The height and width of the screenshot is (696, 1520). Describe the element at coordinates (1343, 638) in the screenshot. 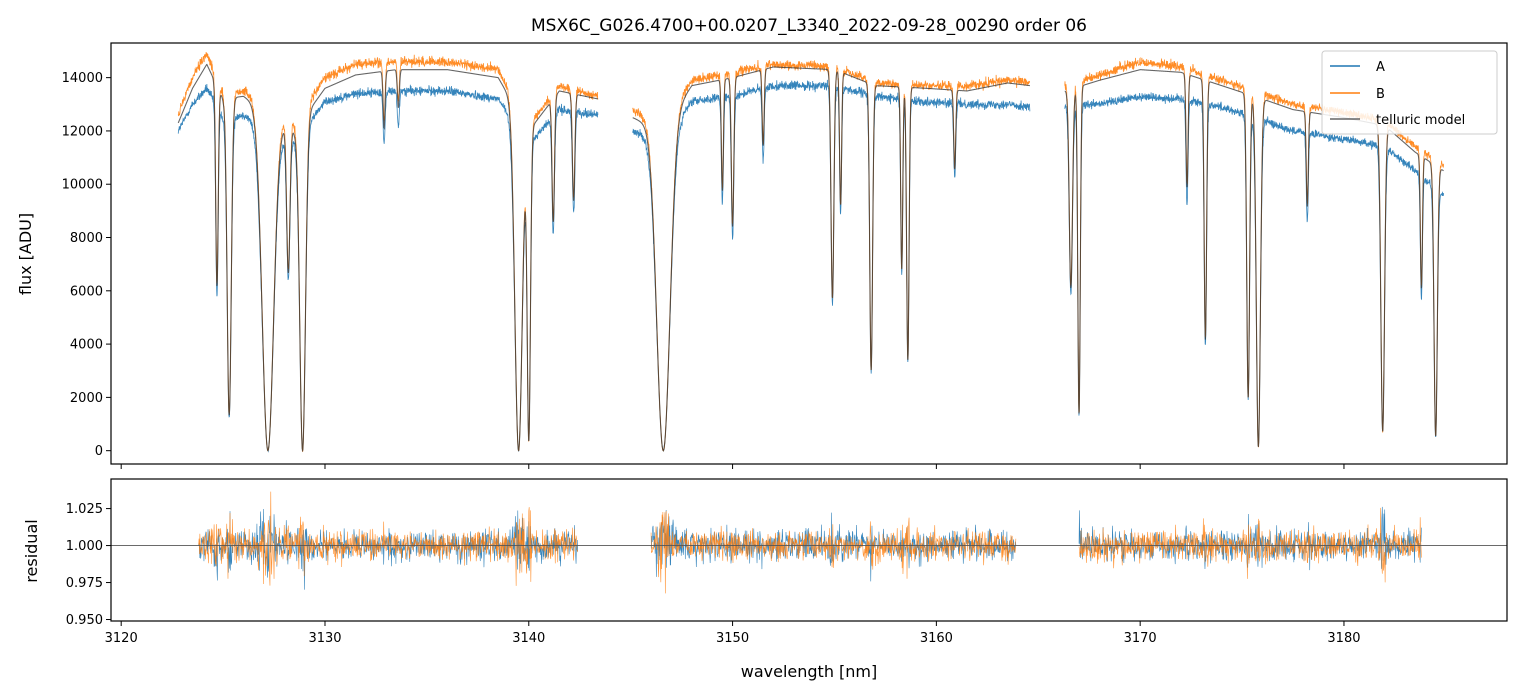

I see `x-tick-label: 3180` at that location.